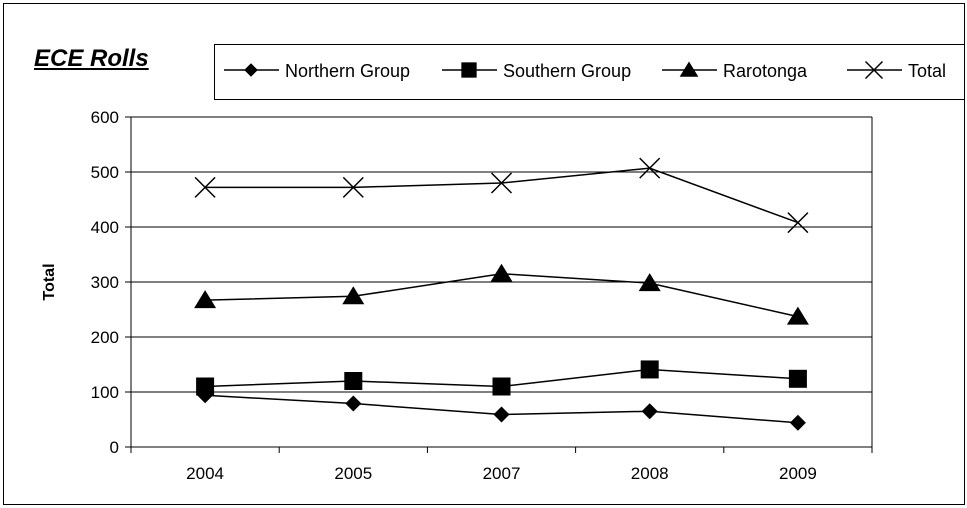 The height and width of the screenshot is (508, 967). I want to click on legend-label-total: Total, so click(927, 71).